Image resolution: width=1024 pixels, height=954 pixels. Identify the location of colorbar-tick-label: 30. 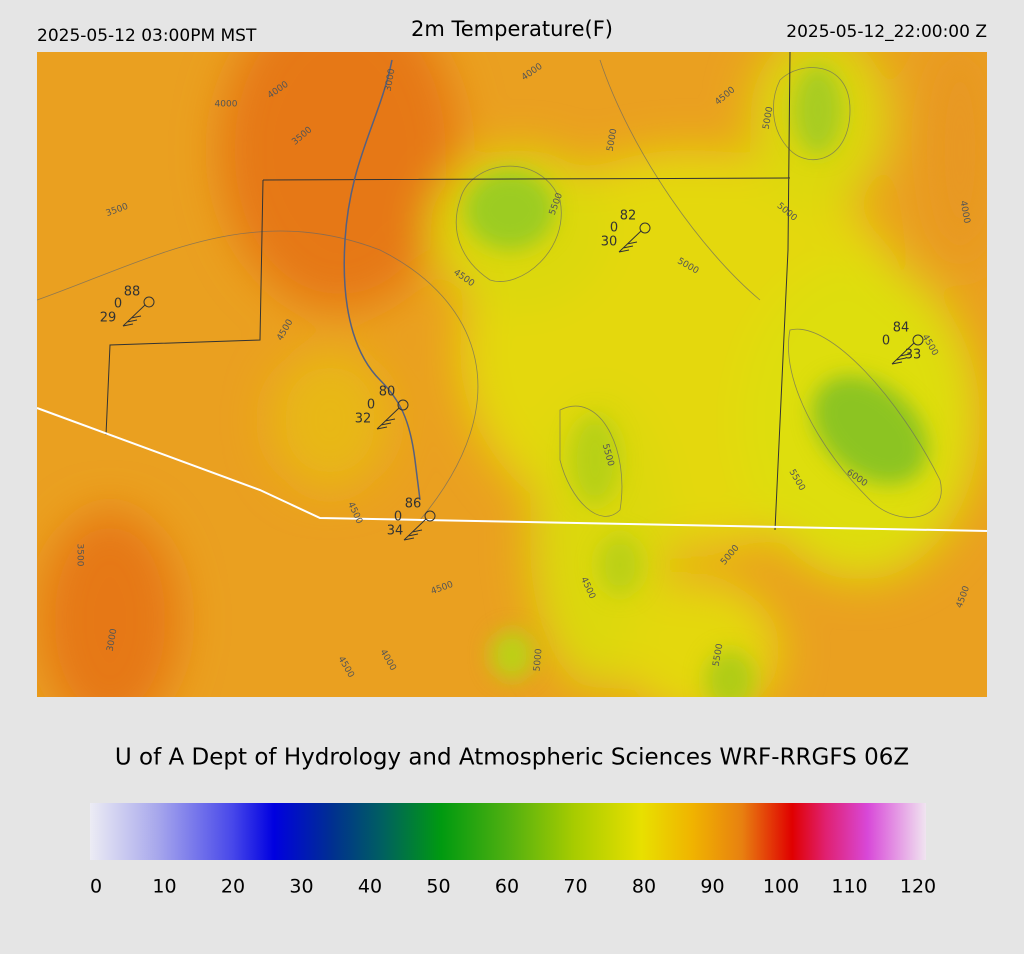
(301, 887).